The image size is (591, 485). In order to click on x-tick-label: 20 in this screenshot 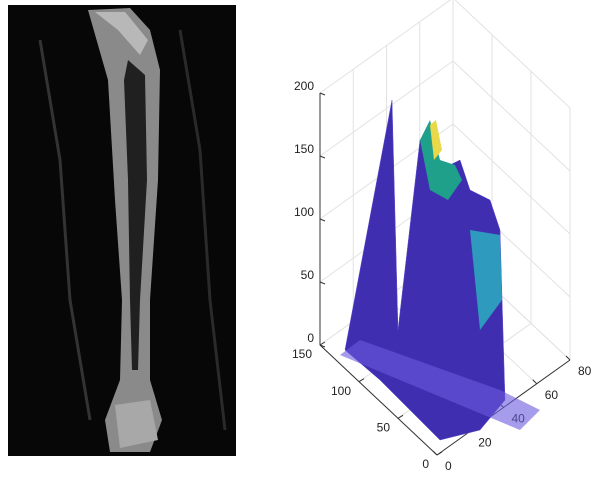, I will do `click(485, 442)`.